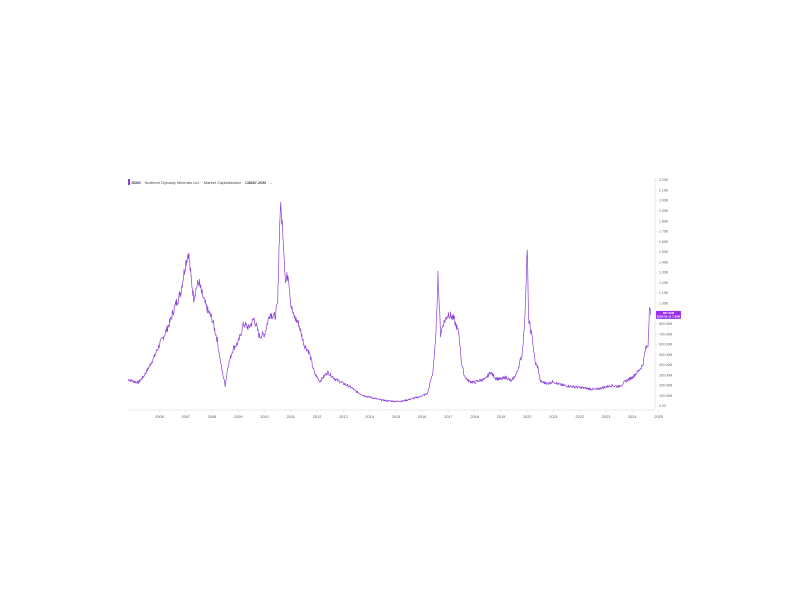 The image size is (800, 600). Describe the element at coordinates (448, 417) in the screenshot. I see `x-tick-label: 2017` at that location.